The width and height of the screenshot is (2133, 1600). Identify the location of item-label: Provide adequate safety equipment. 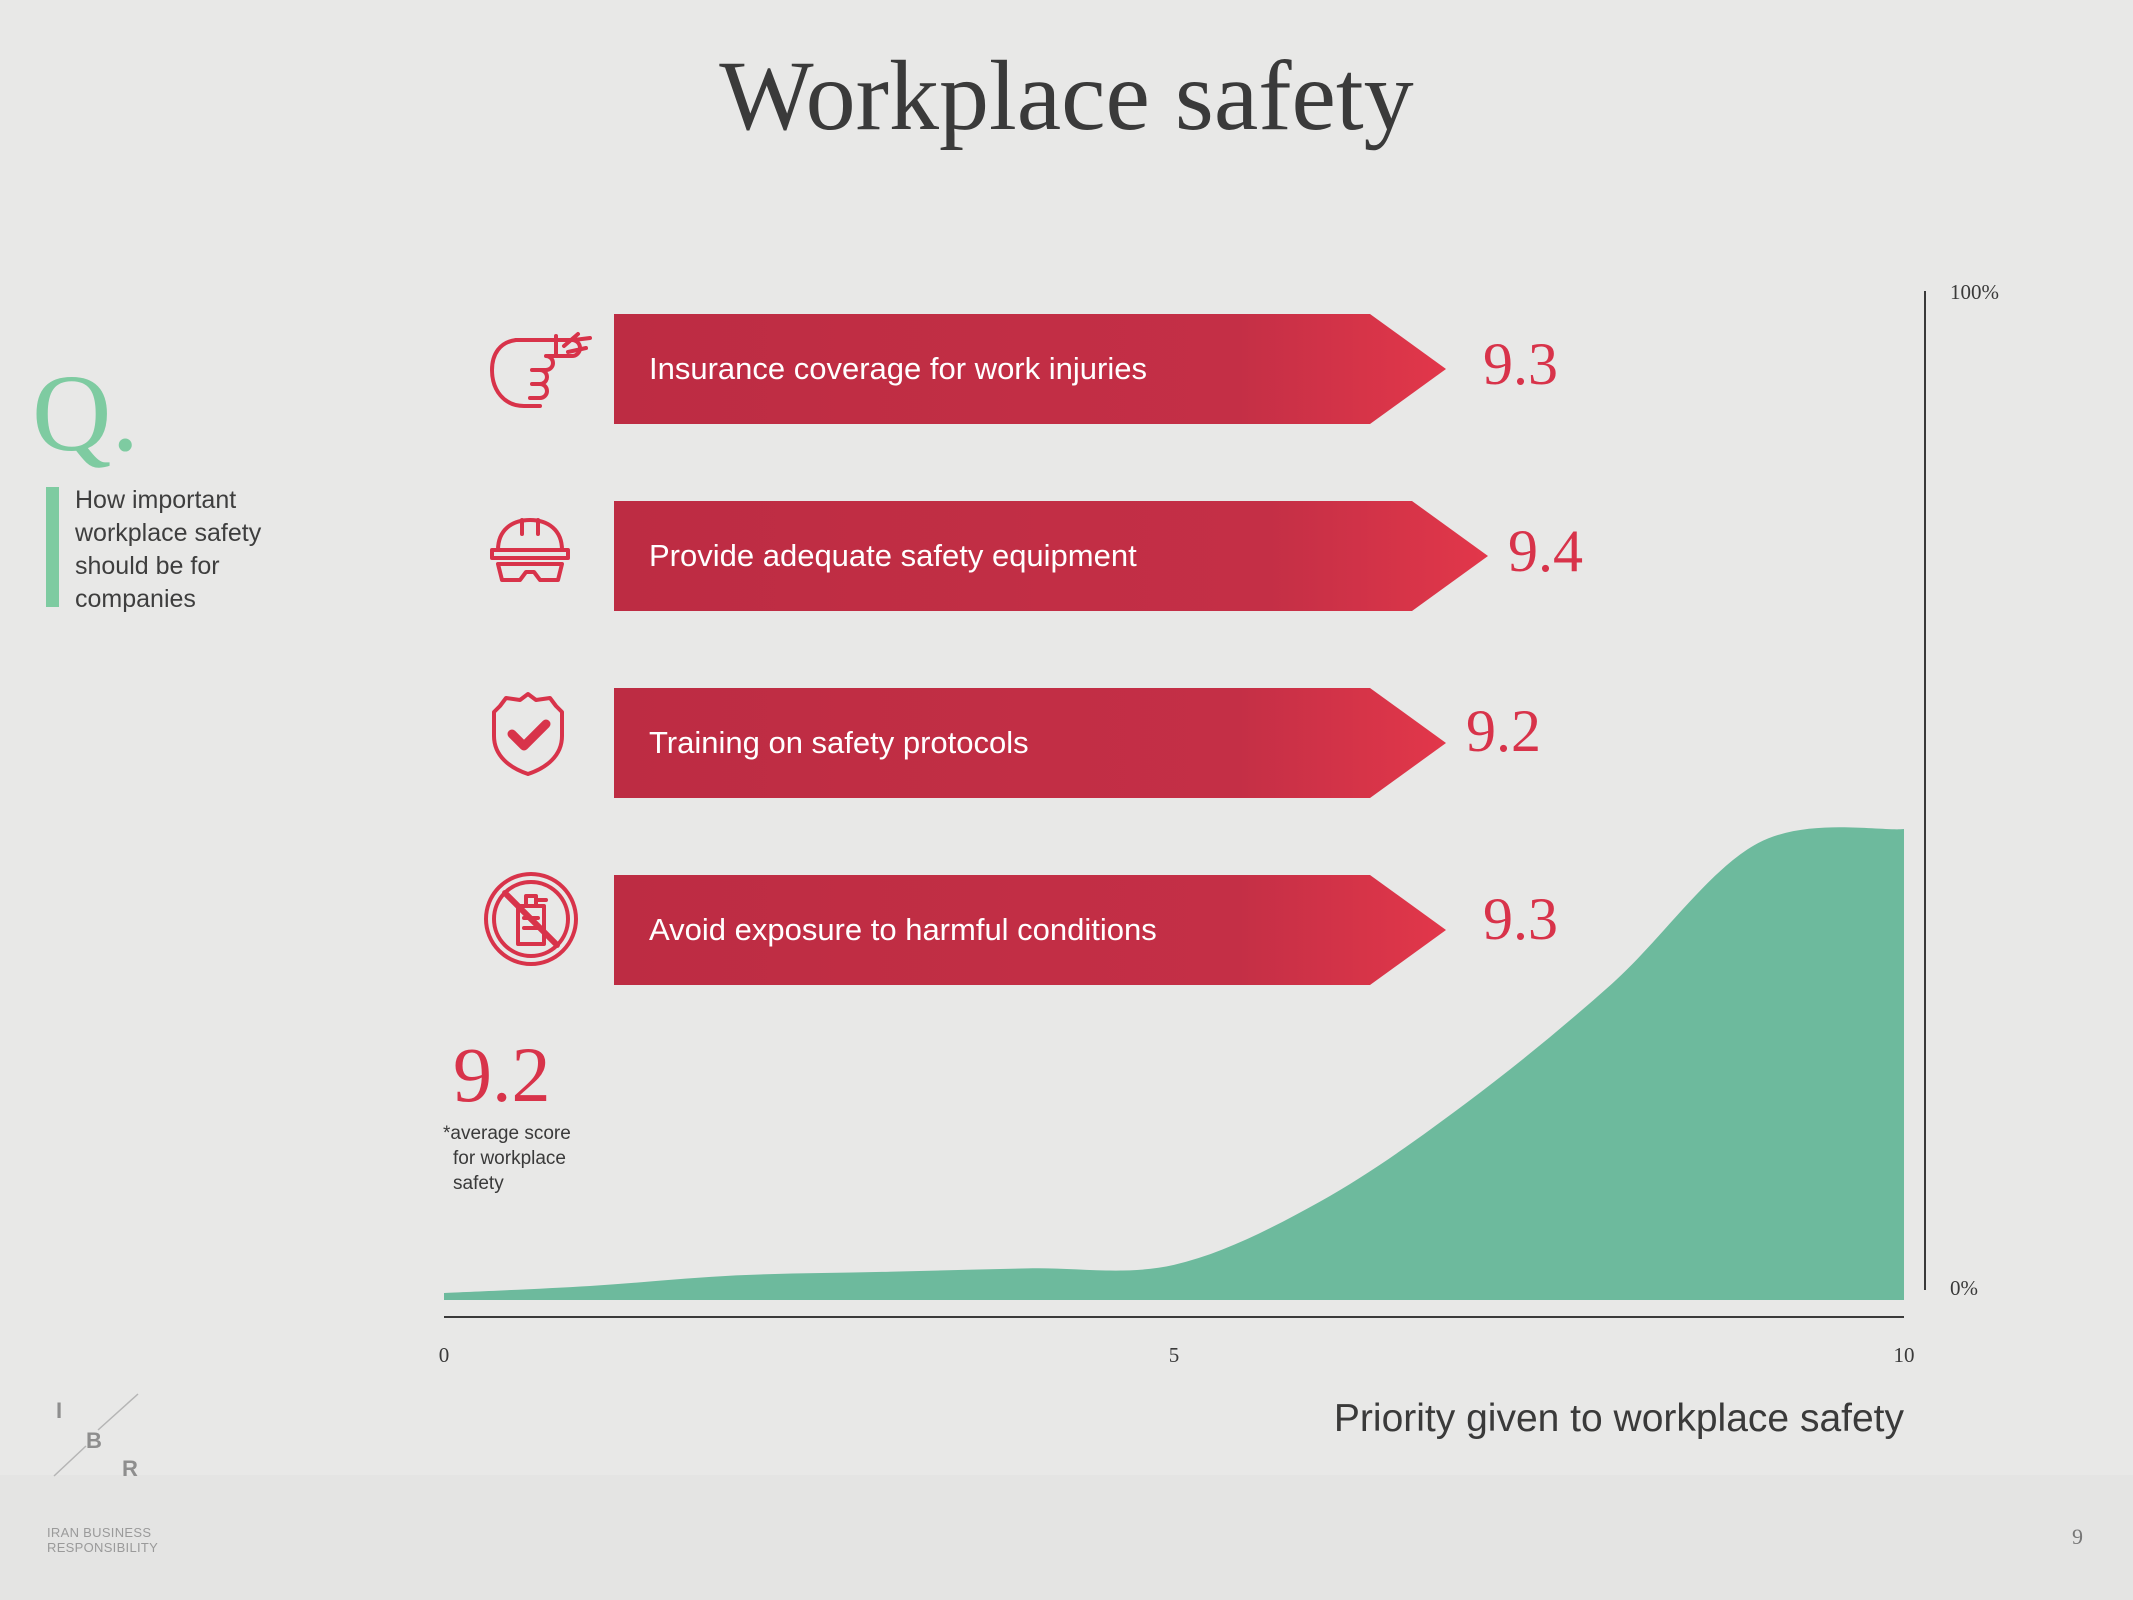
(893, 555).